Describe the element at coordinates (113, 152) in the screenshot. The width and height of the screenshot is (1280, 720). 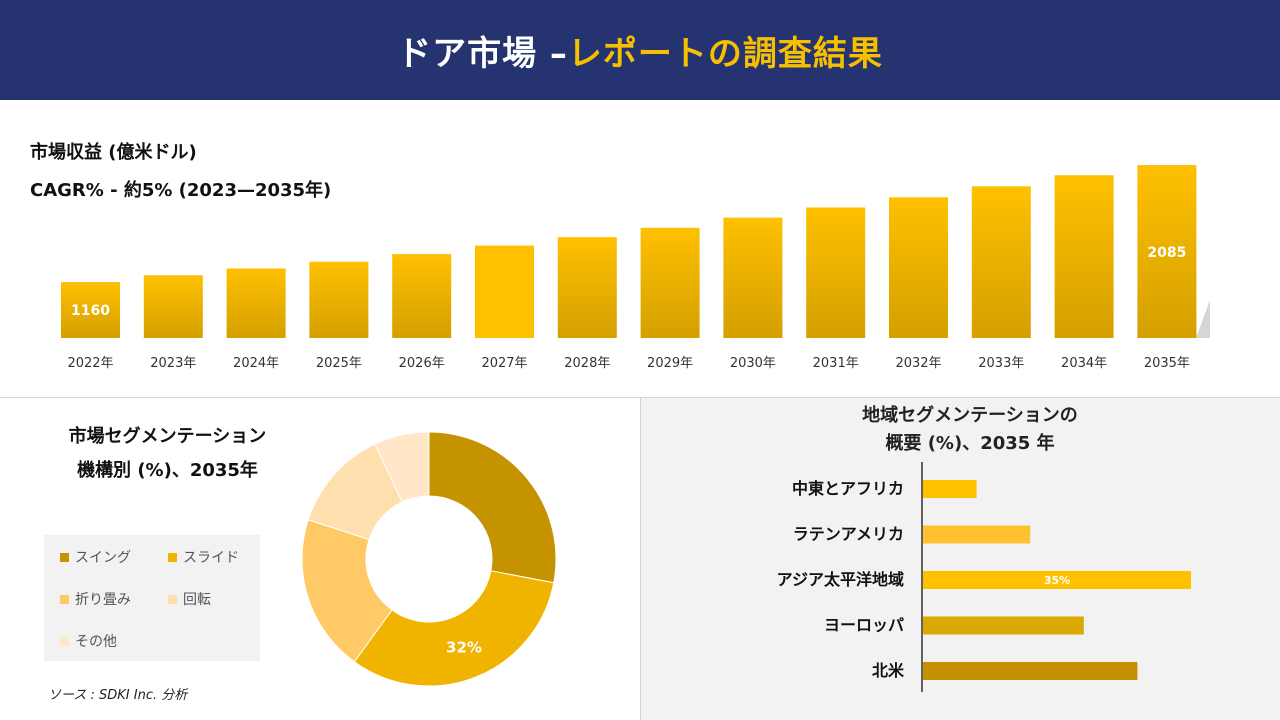
I see `revenue-title: 市場収益 (億米ドル)` at that location.